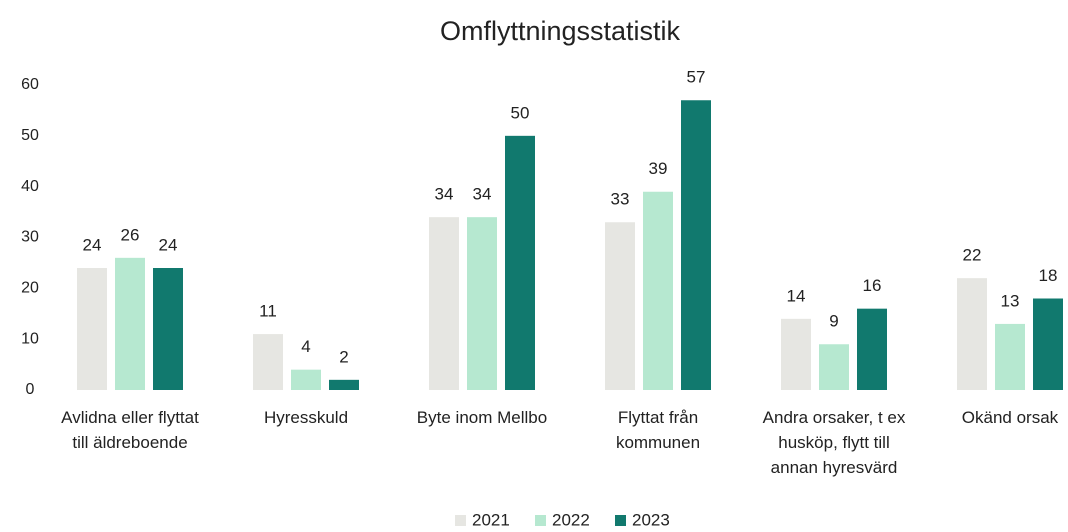  Describe the element at coordinates (30, 338) in the screenshot. I see `y-tick-label: 10` at that location.